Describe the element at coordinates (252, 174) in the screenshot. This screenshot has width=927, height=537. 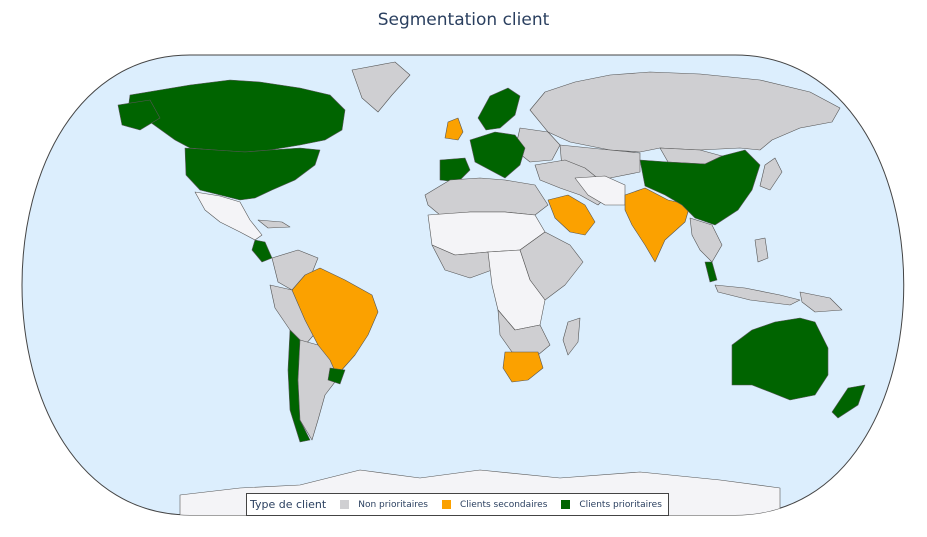
I see `country-usa` at that location.